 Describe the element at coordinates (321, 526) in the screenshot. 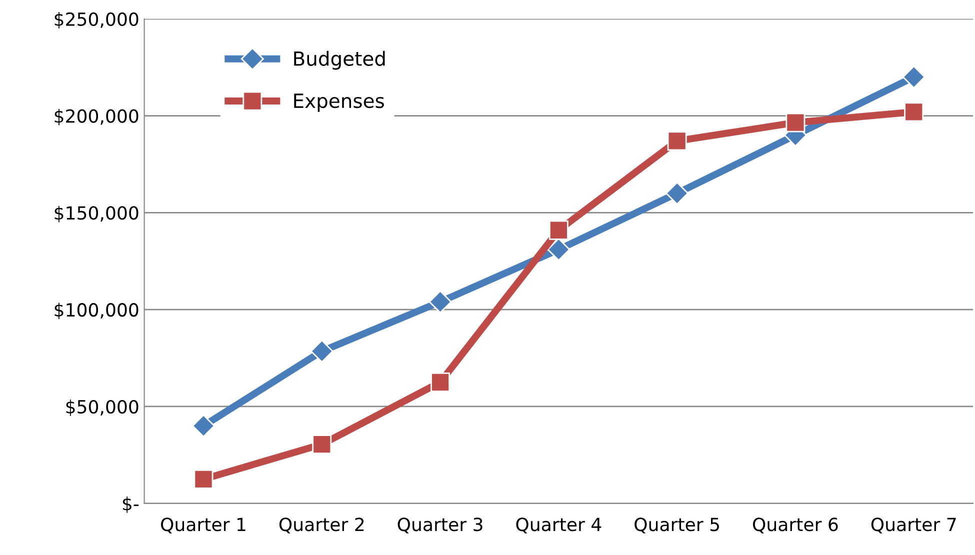

I see `x-tick-label: Quarter 2` at that location.